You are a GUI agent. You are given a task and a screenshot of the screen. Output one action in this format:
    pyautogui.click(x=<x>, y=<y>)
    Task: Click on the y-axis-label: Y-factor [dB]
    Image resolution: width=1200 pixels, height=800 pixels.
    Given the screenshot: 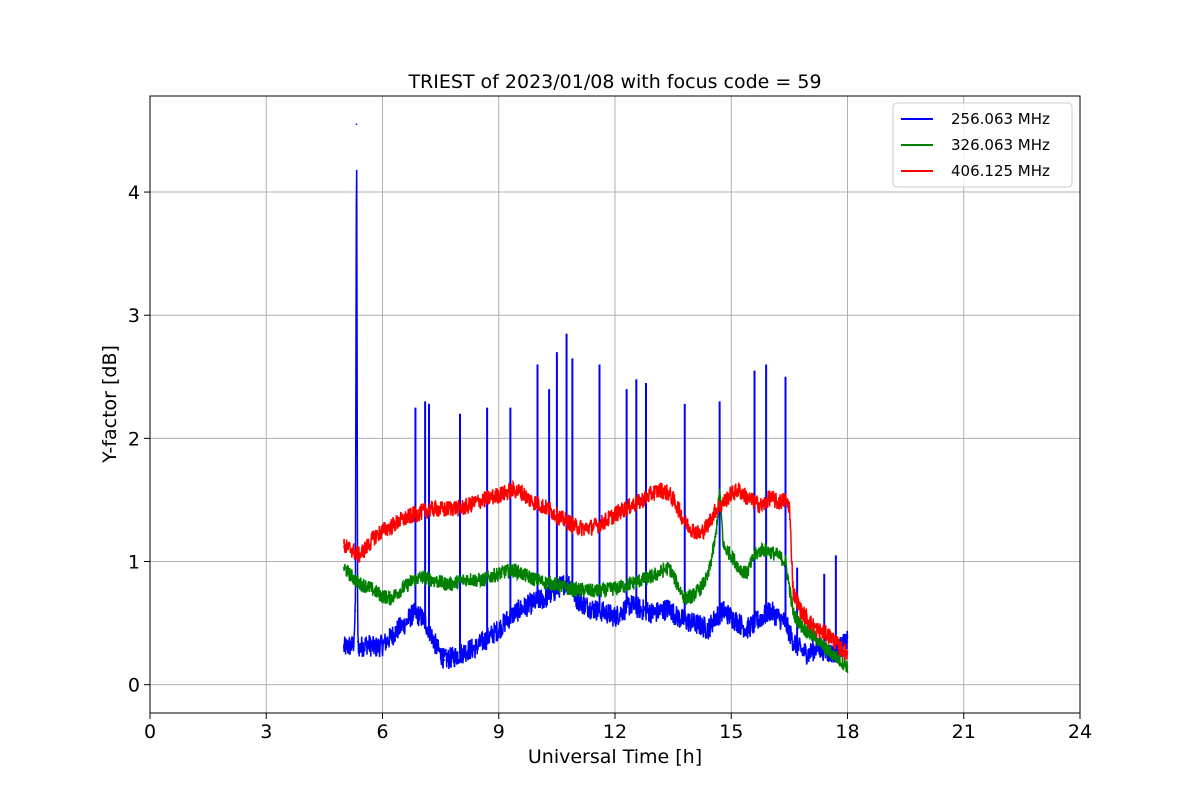 What is the action you would take?
    pyautogui.click(x=110, y=404)
    